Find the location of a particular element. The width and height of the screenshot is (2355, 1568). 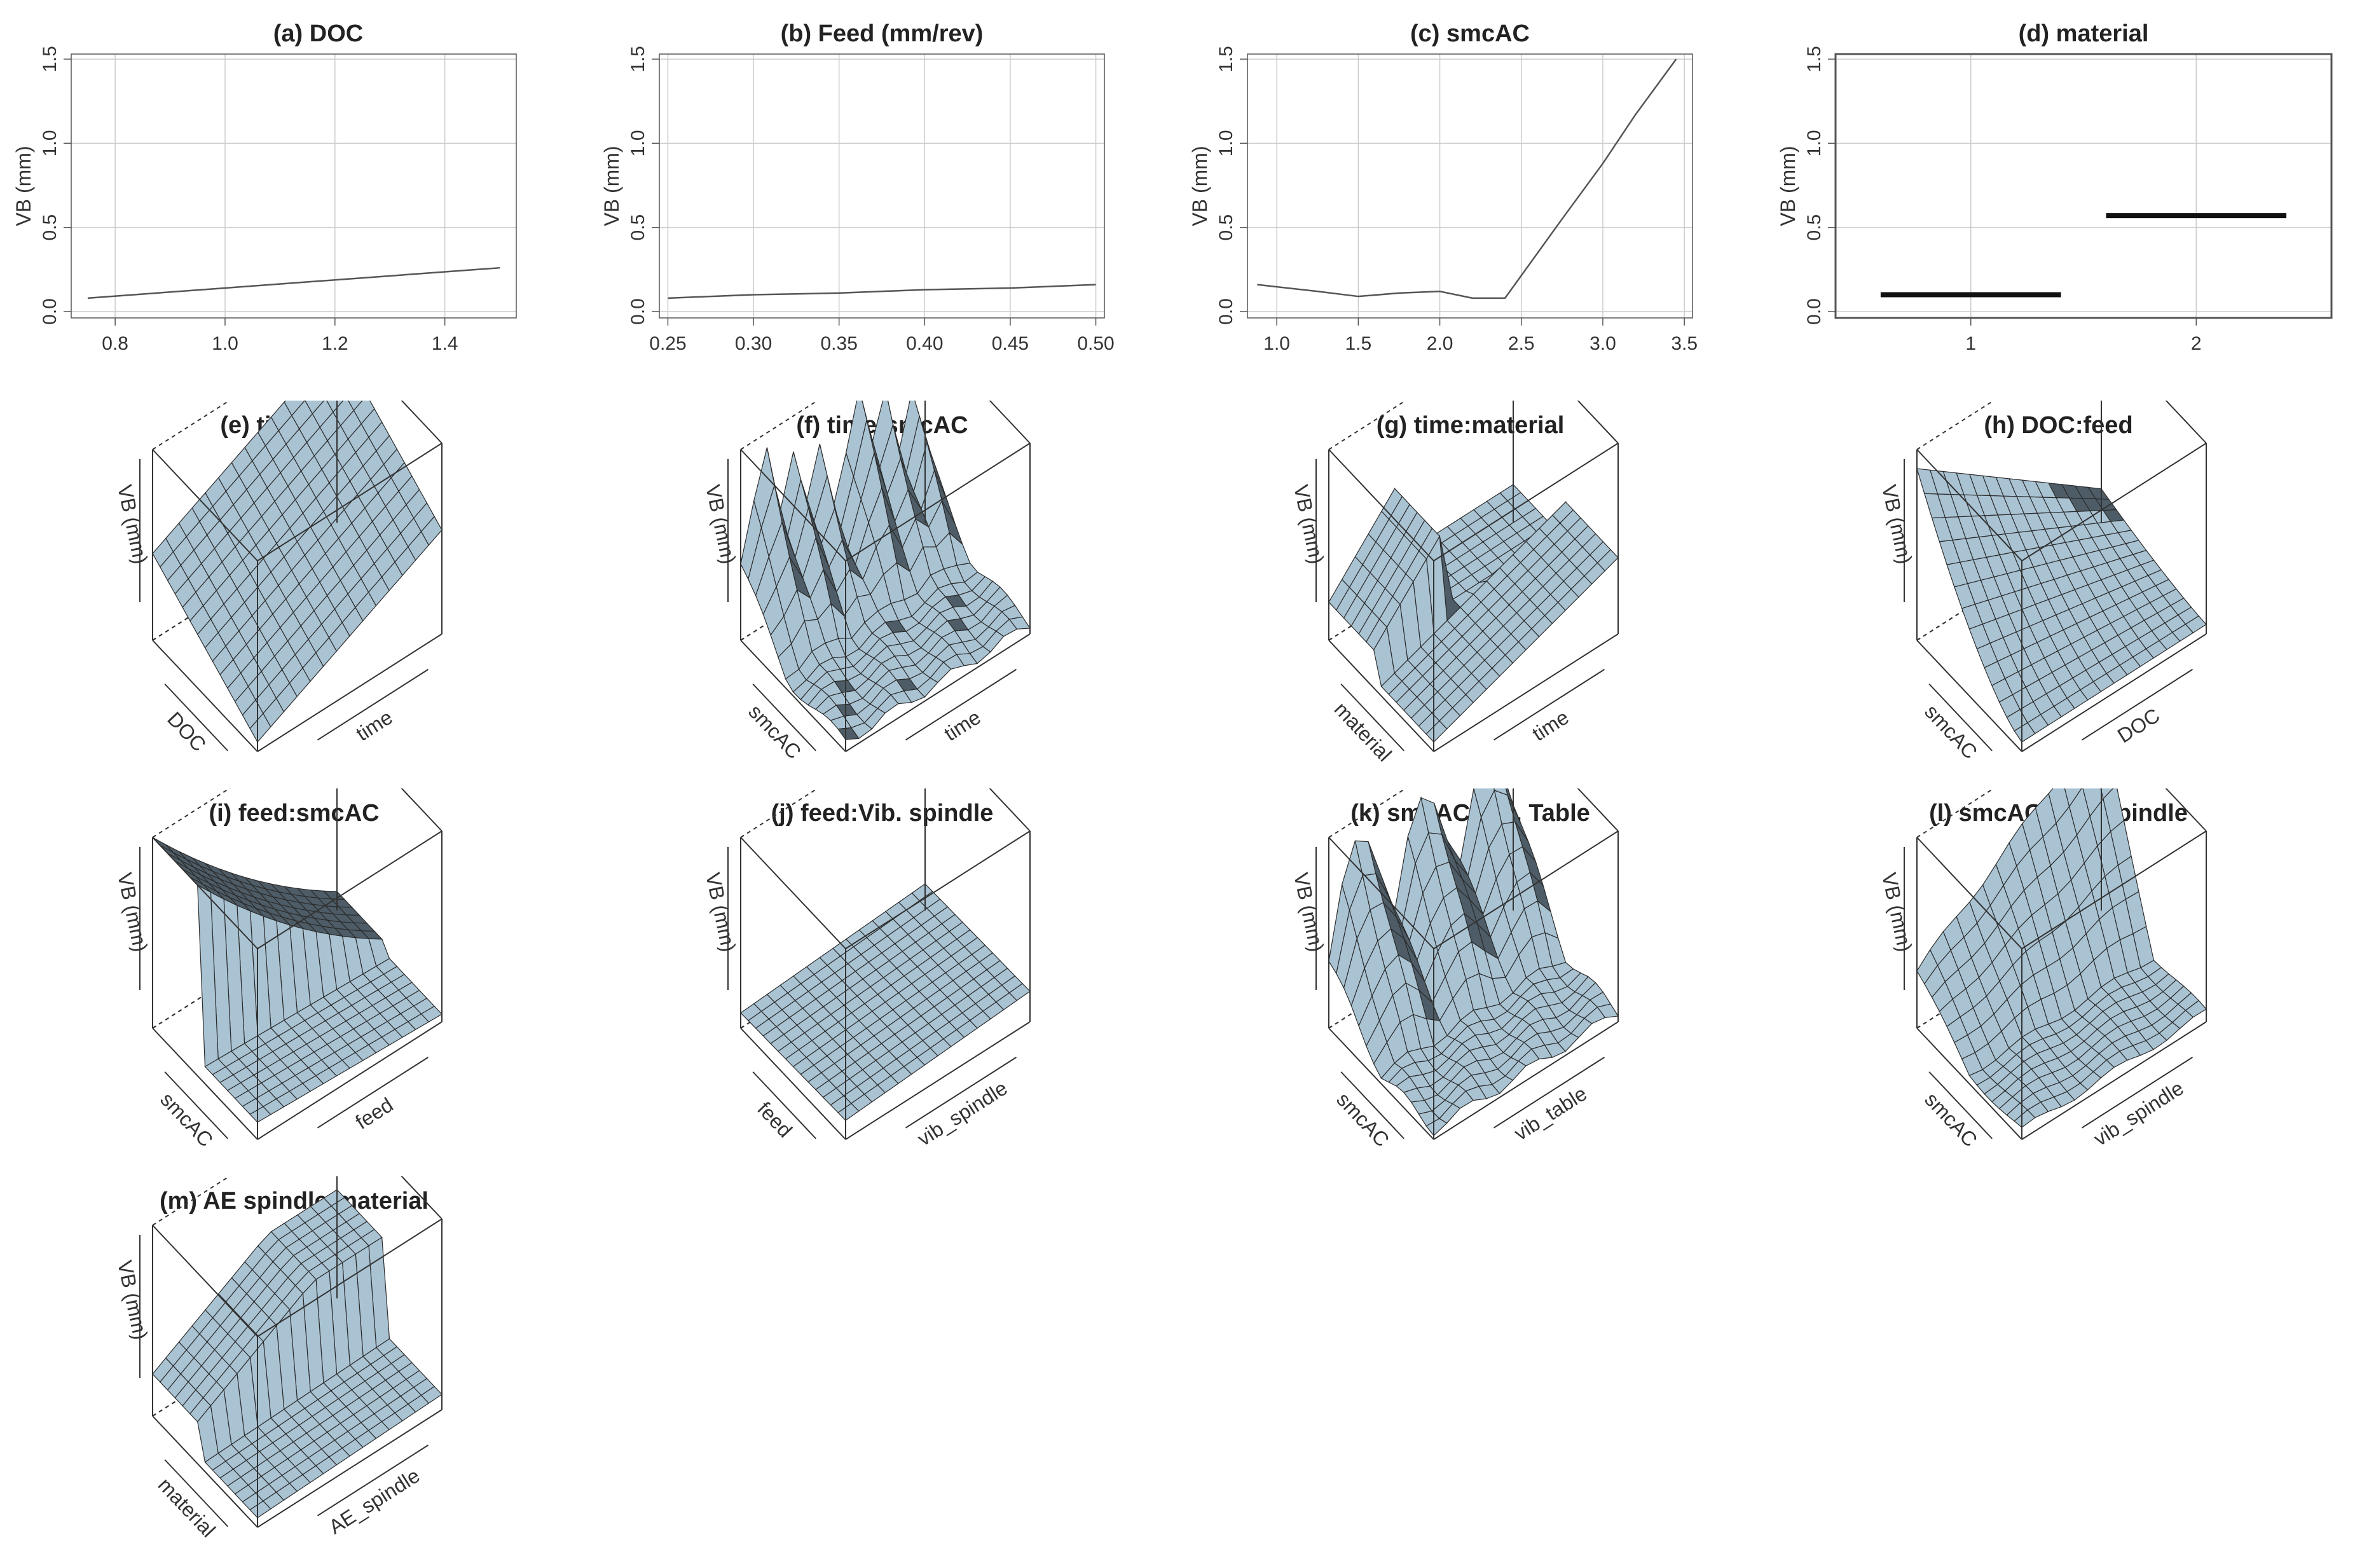

y-axis-label: DOC is located at coordinates (186, 731).